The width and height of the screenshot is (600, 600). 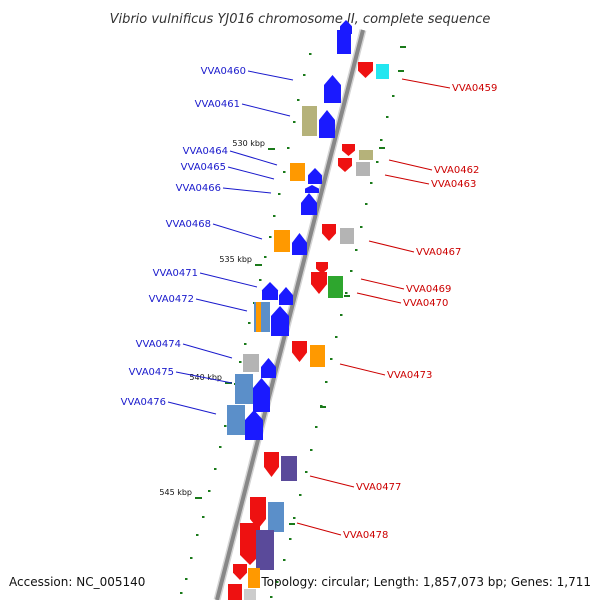 What do you see at coordinates (425, 303) in the screenshot?
I see `gene-label: VVA0470` at bounding box center [425, 303].